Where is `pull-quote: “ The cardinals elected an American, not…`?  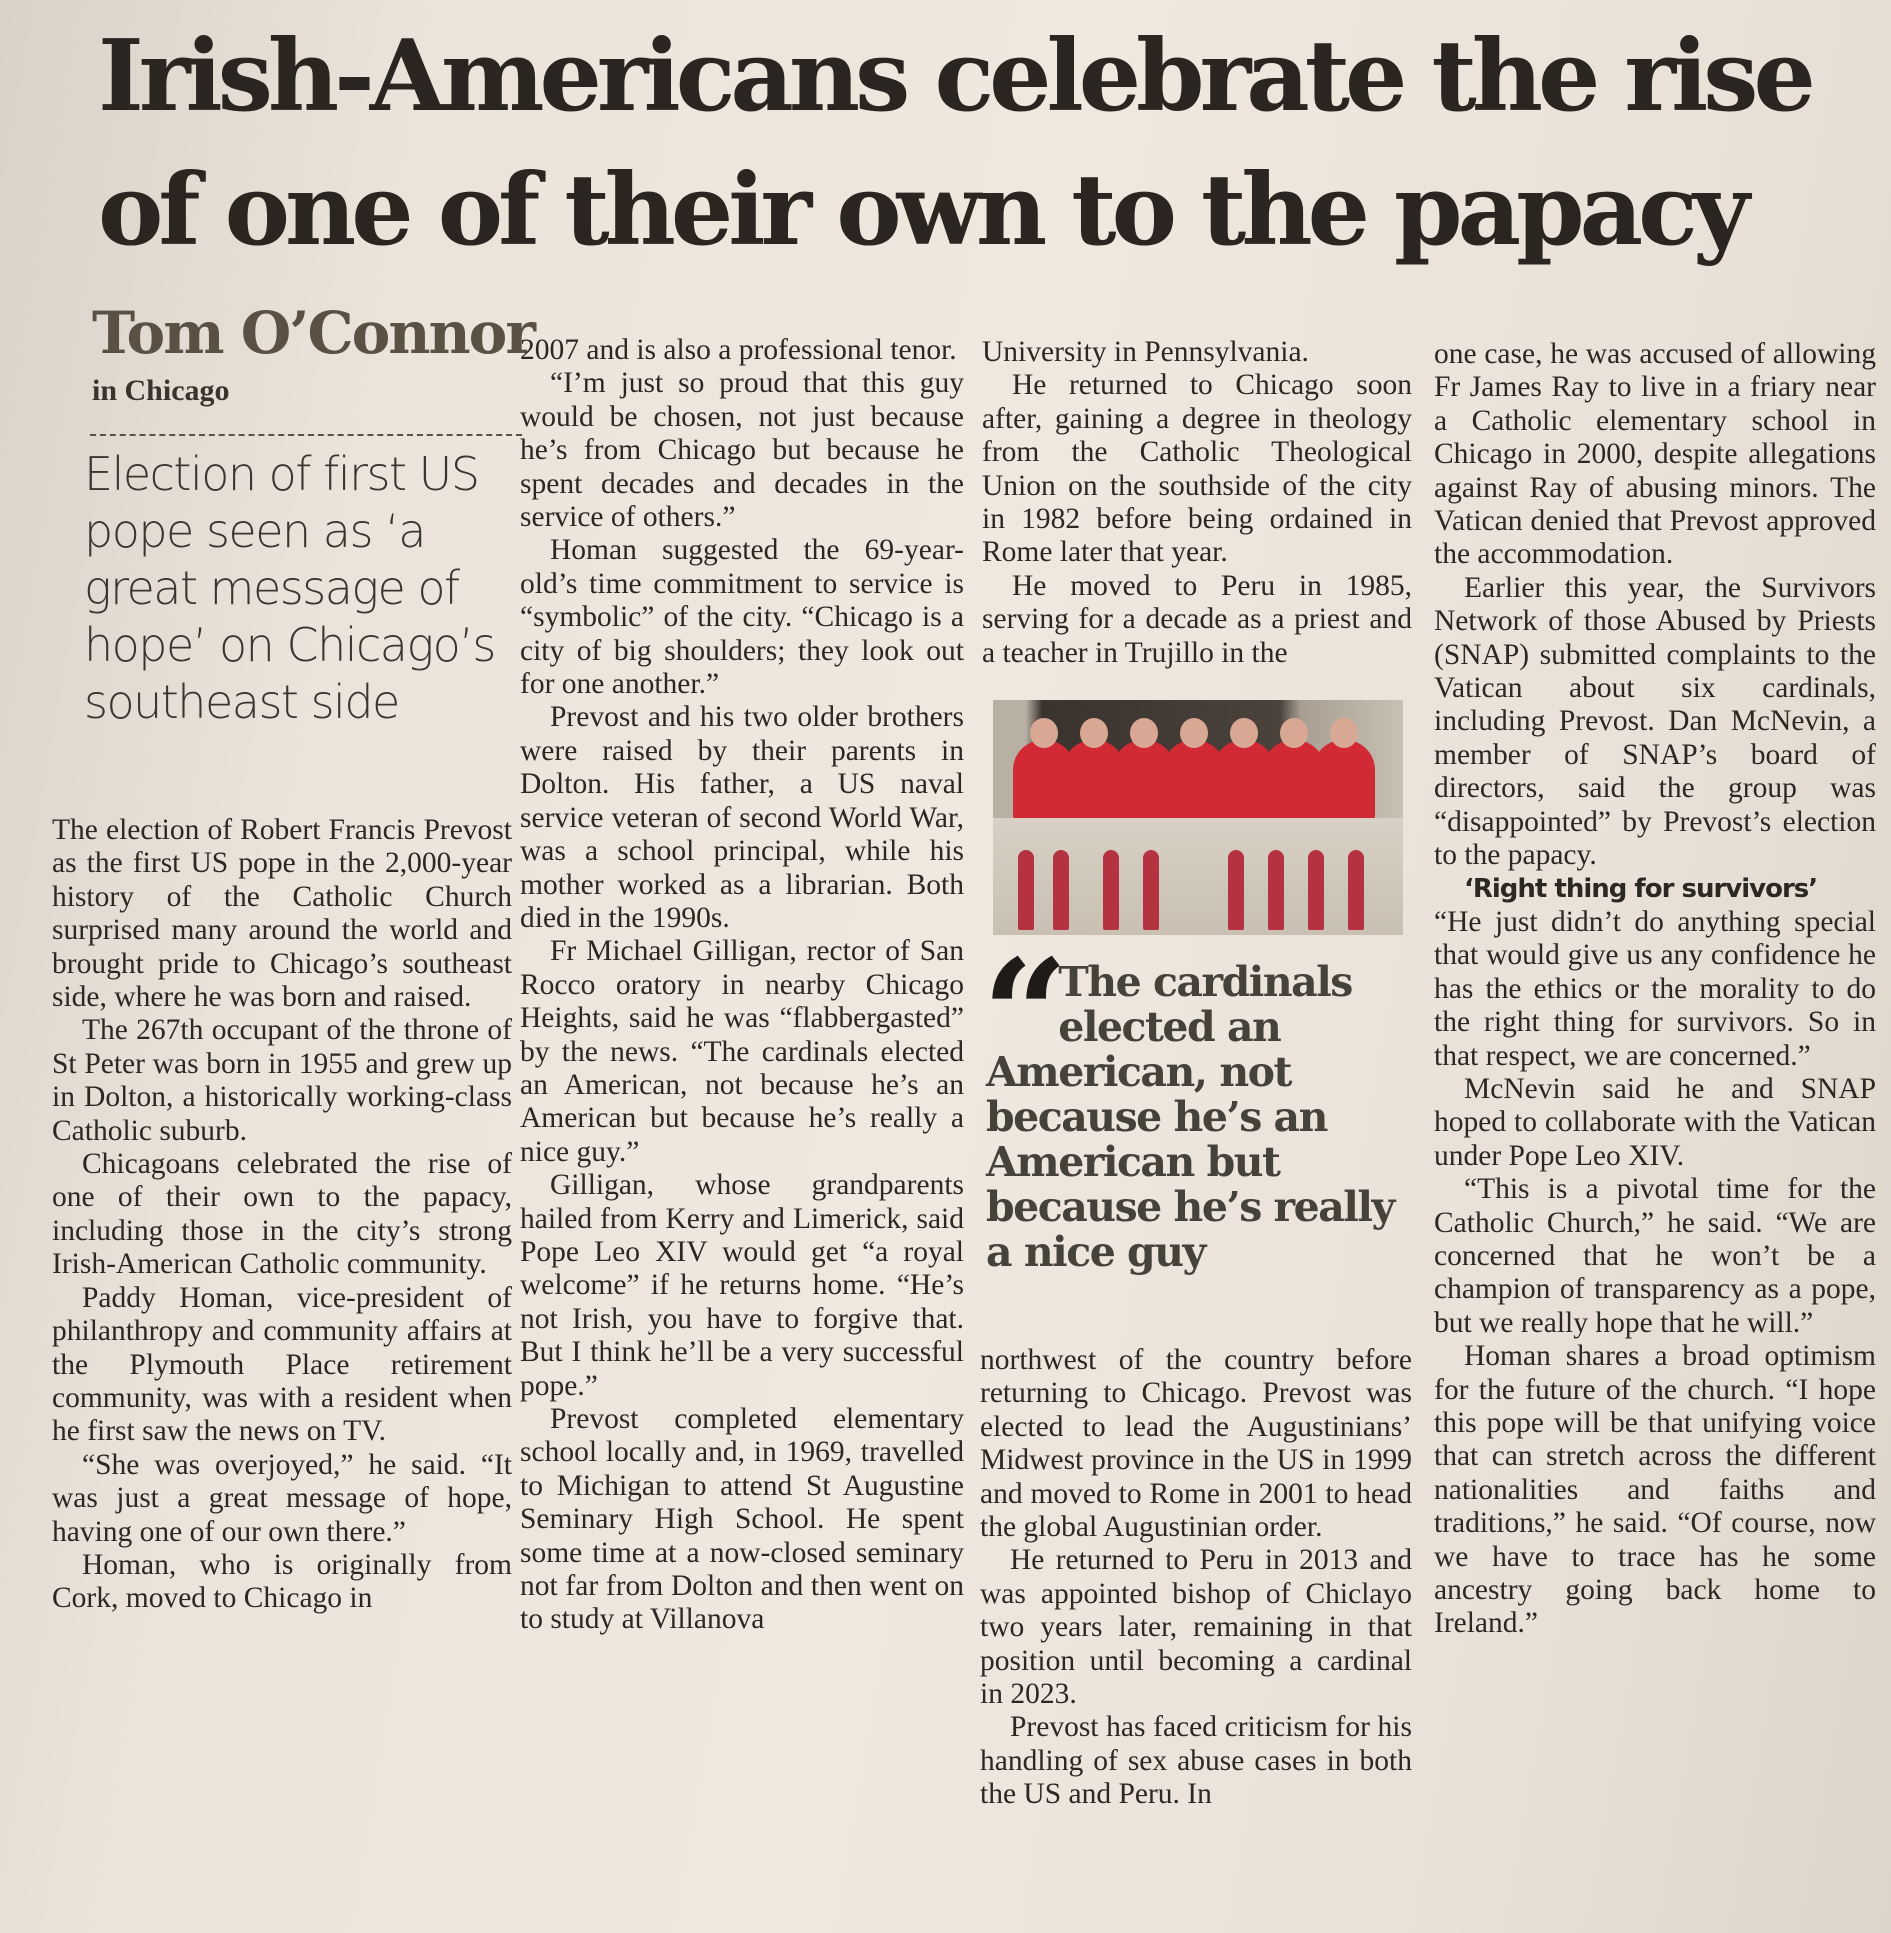 pull-quote: “ The cardinals elected an American, not… is located at coordinates (1189, 1108).